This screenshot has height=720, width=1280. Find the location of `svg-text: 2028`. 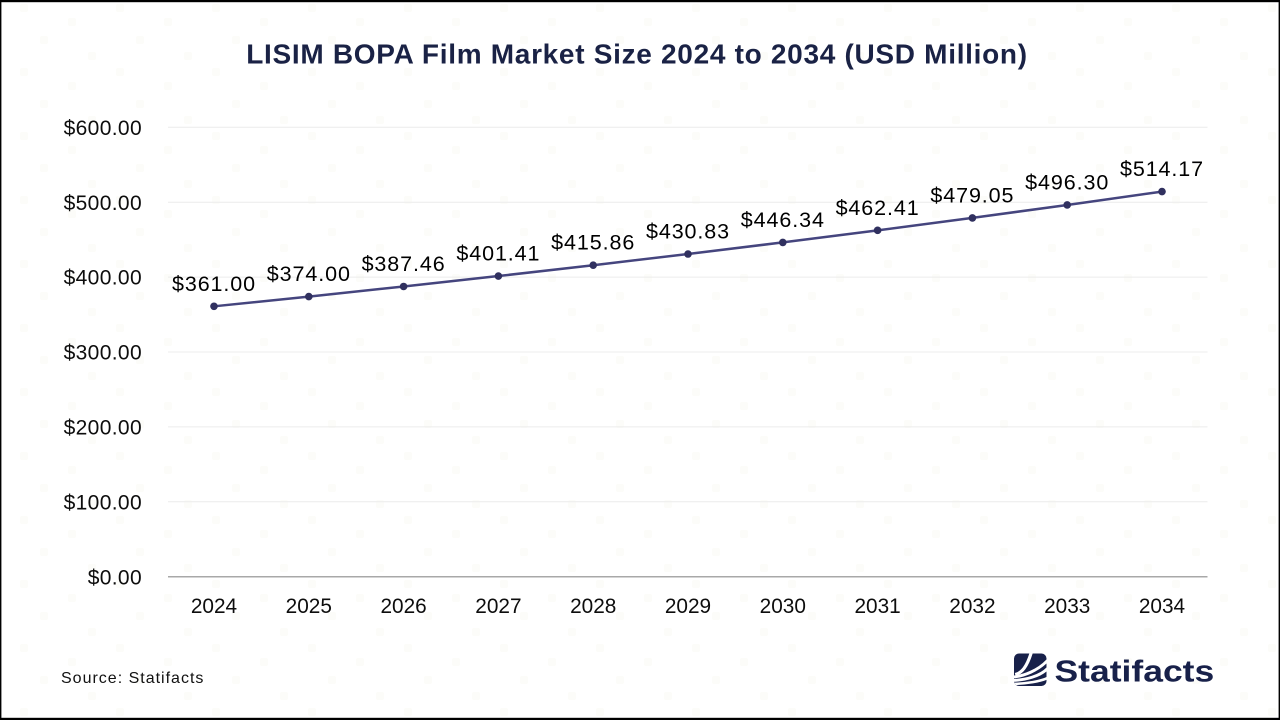

svg-text: 2028 is located at coordinates (593, 606).